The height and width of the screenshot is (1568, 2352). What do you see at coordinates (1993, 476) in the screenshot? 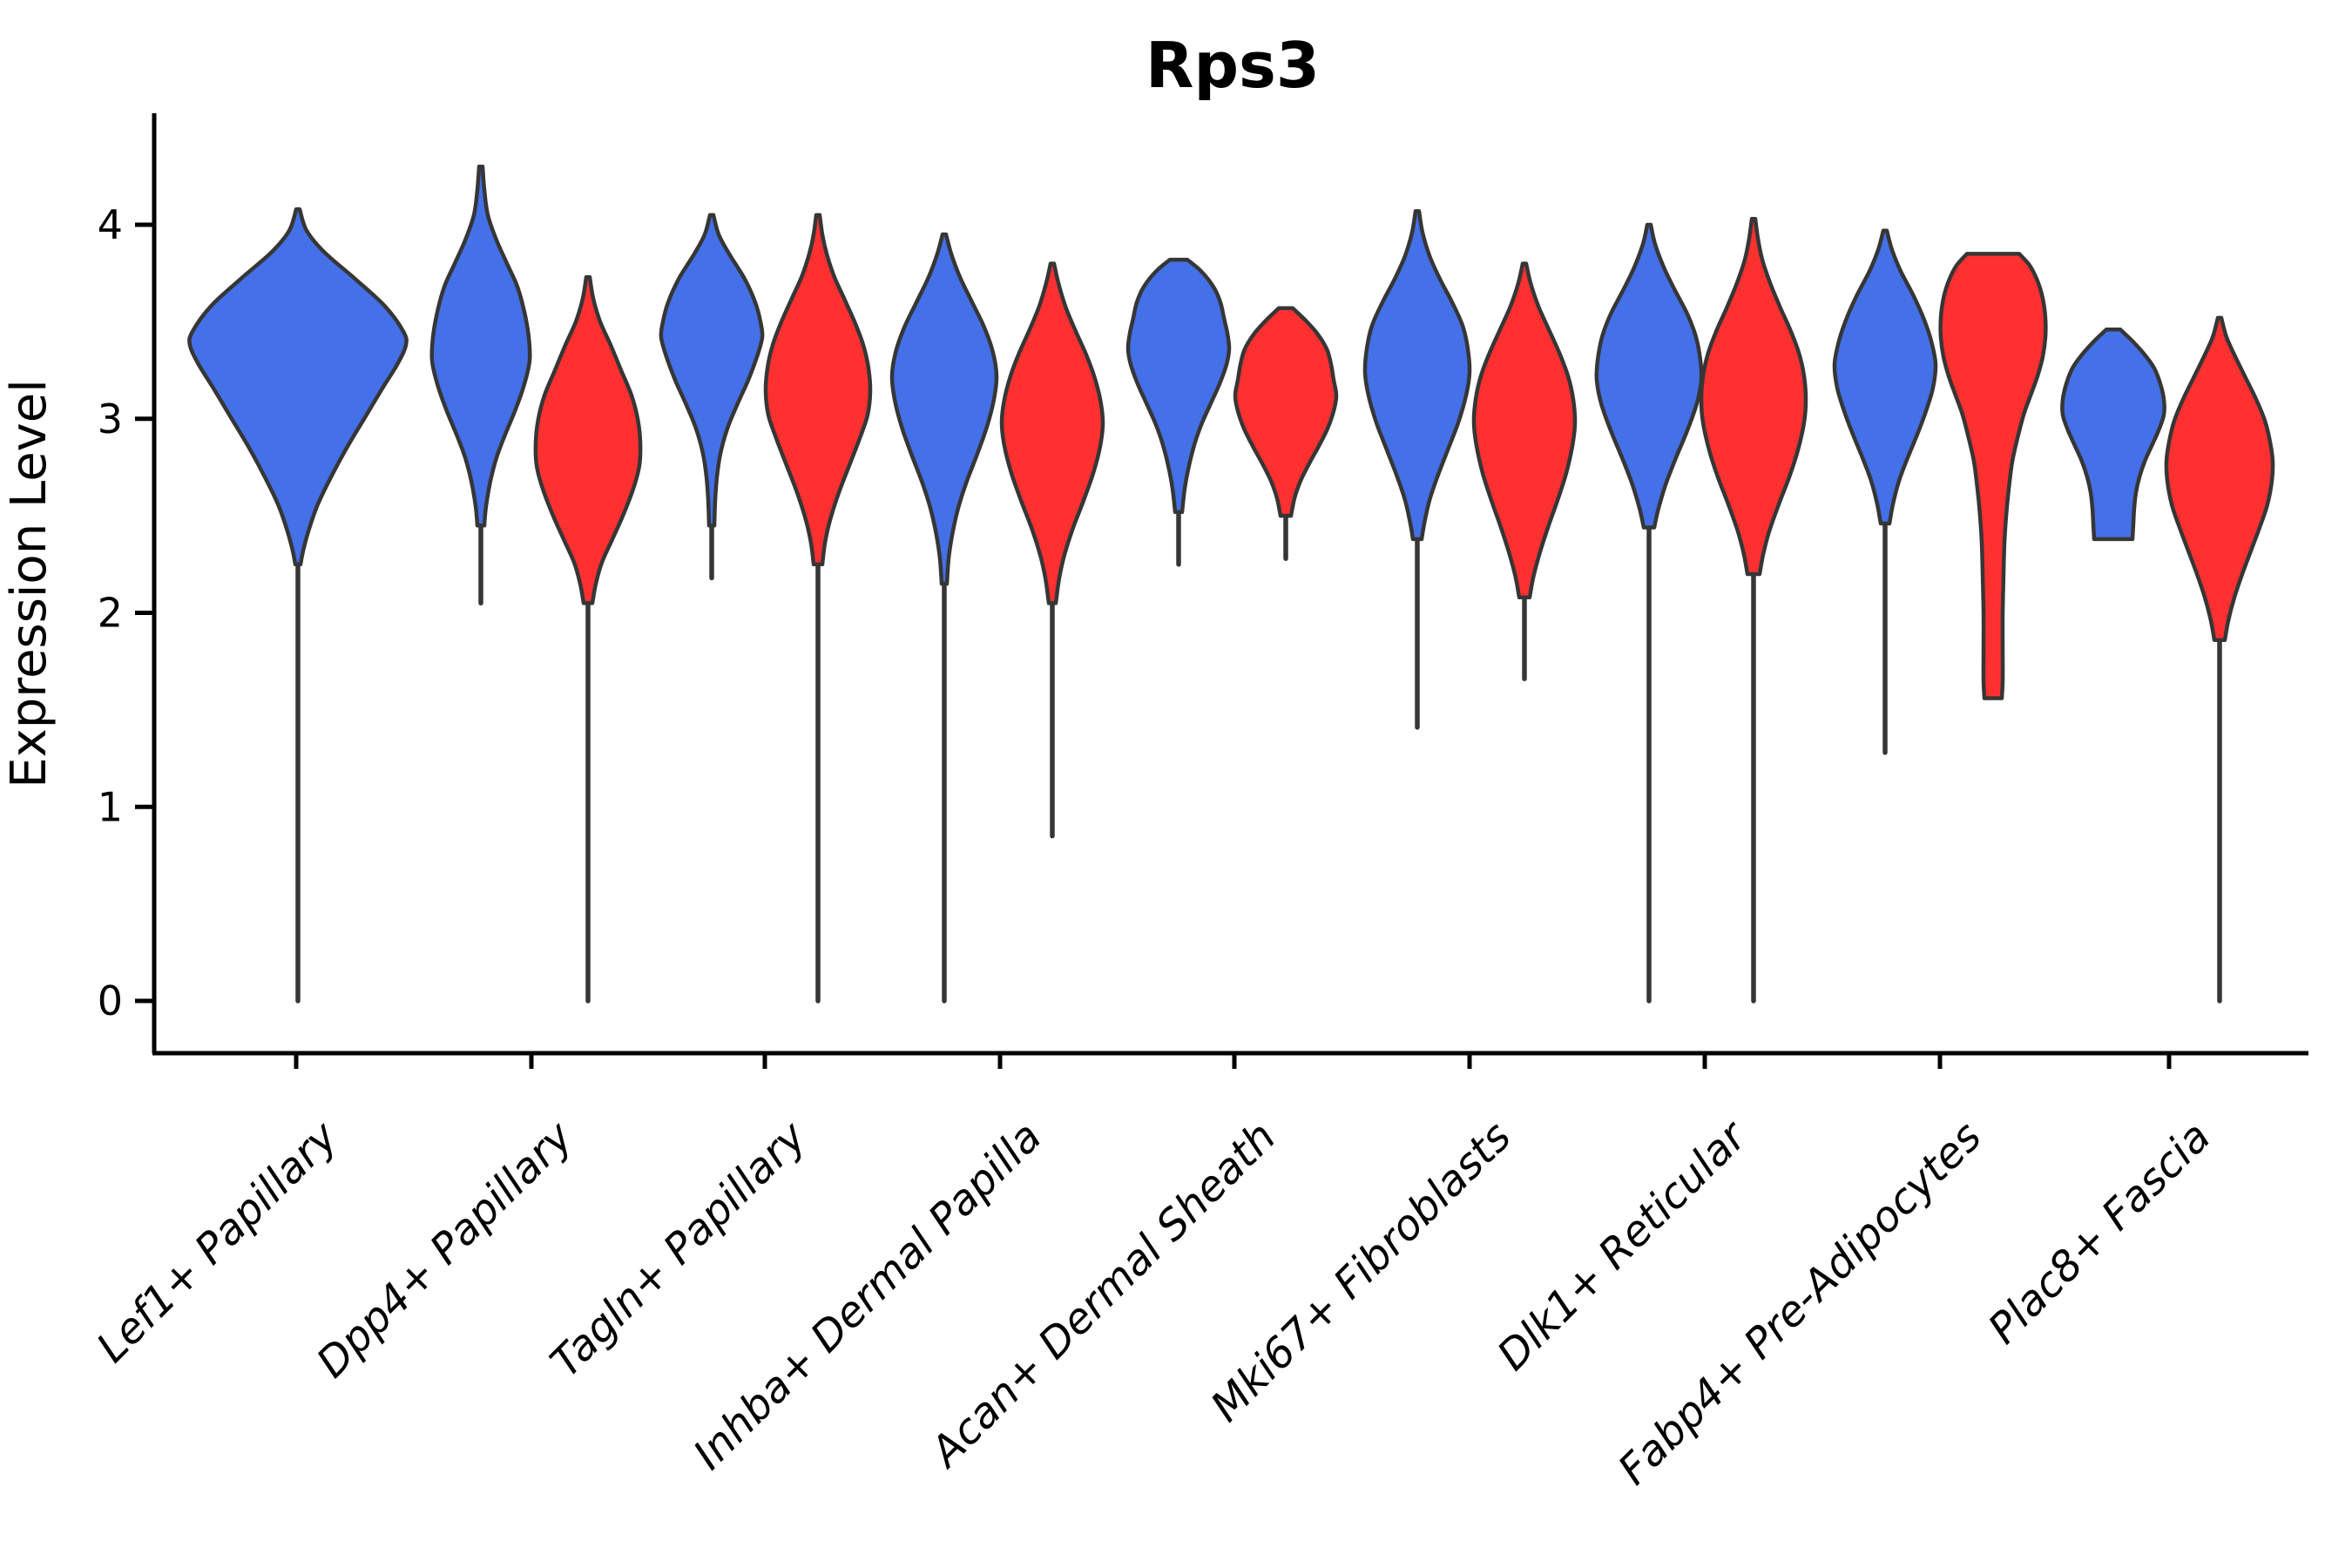
I see `violin-fabp4-pre-adipocytes-red` at bounding box center [1993, 476].